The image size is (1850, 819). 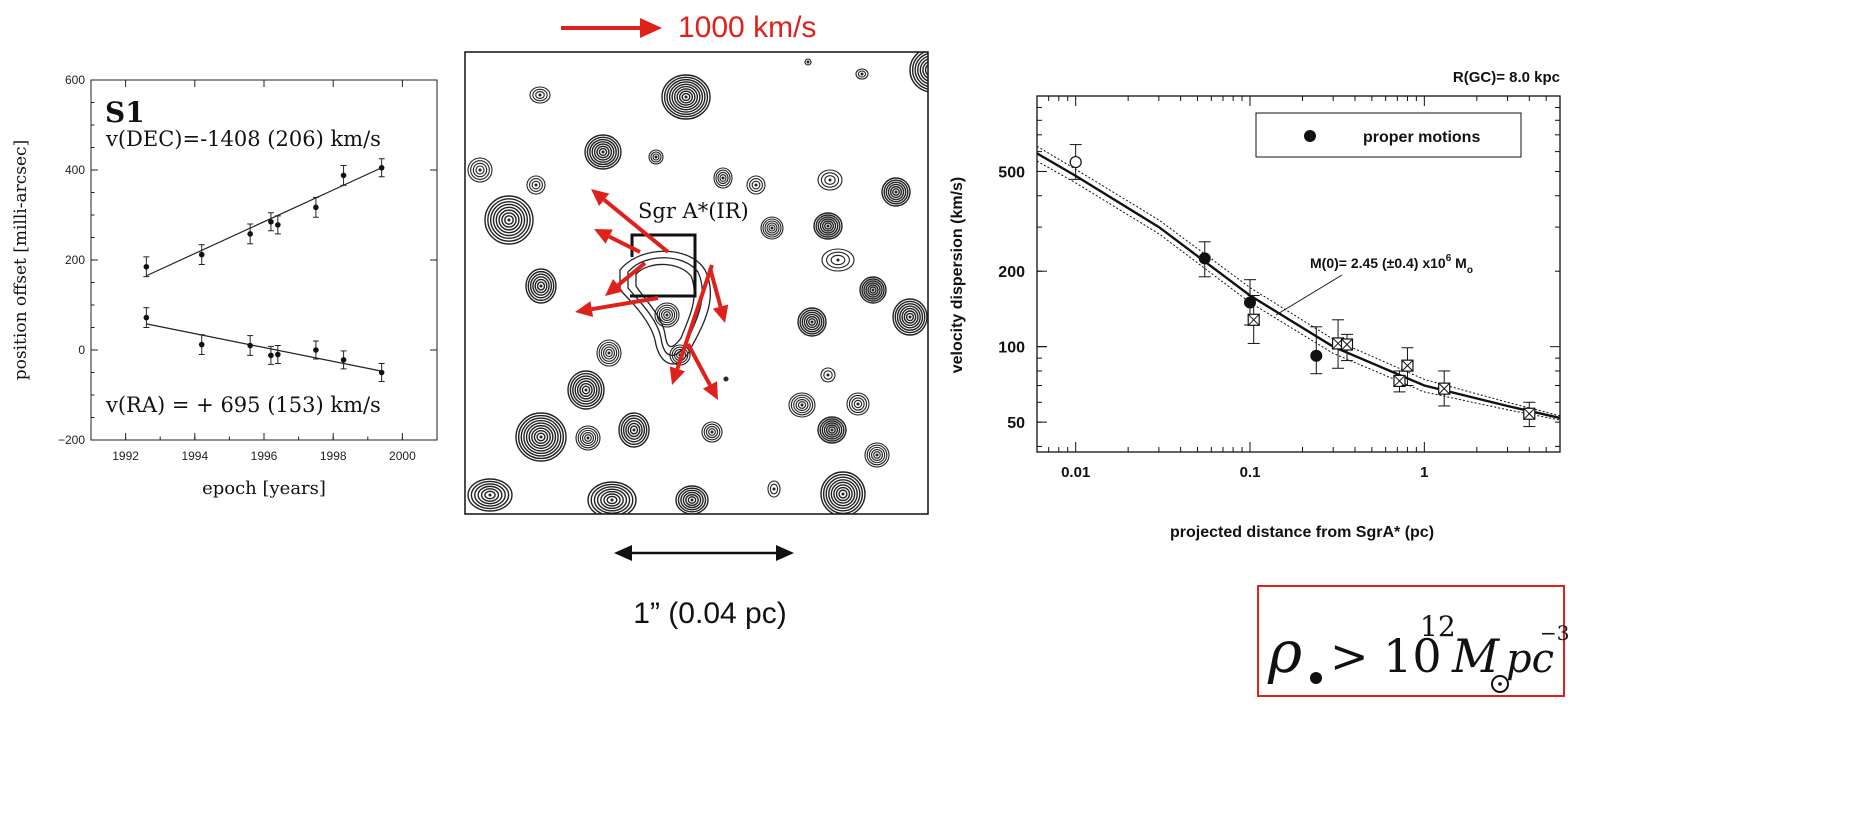 I want to click on model-curve-dotted-lower, so click(x=1298, y=290).